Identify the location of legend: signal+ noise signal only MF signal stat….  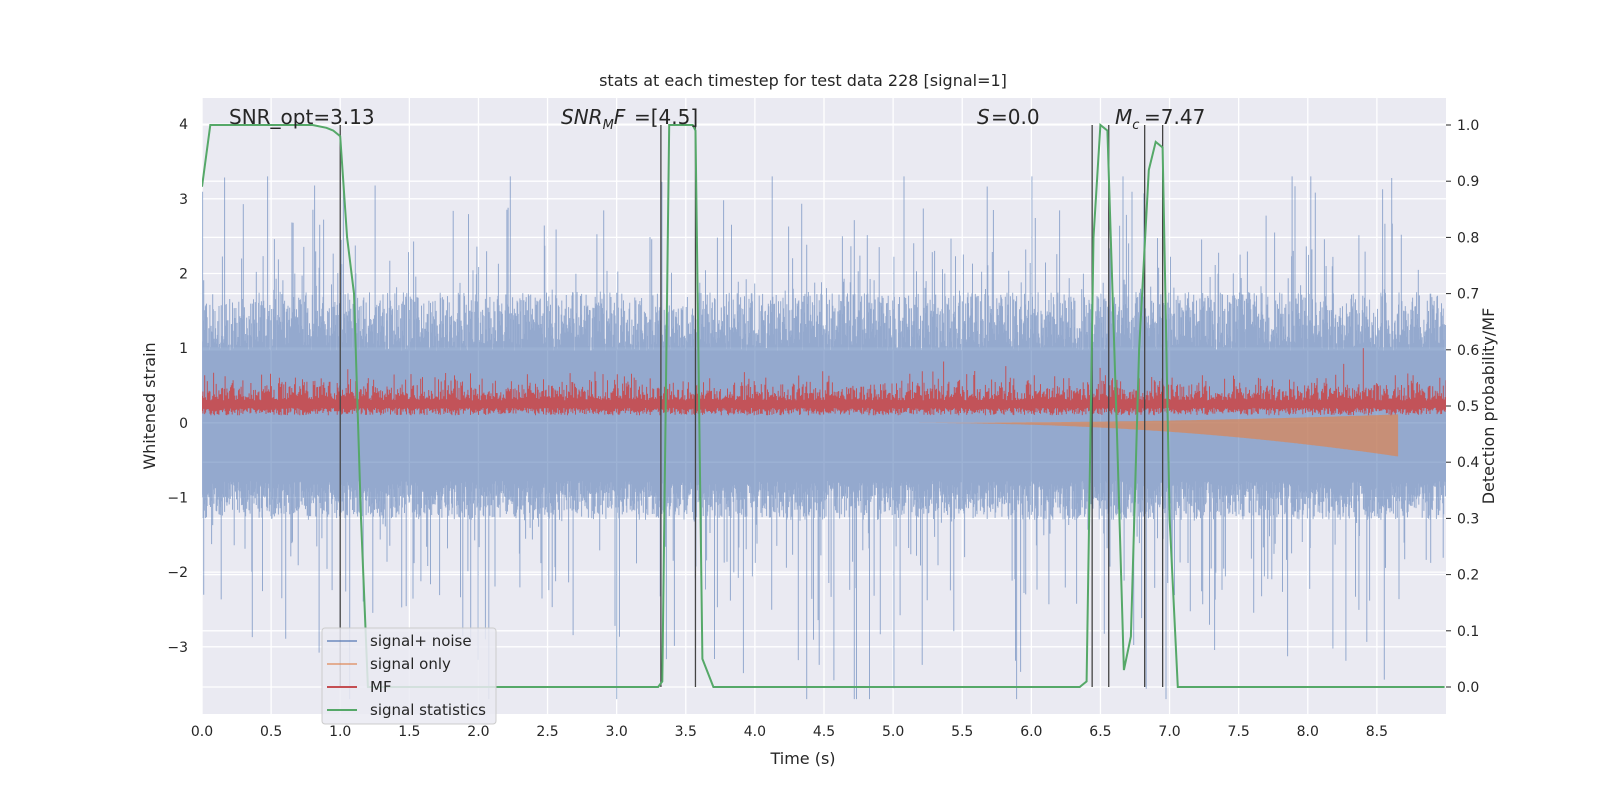
(409, 676).